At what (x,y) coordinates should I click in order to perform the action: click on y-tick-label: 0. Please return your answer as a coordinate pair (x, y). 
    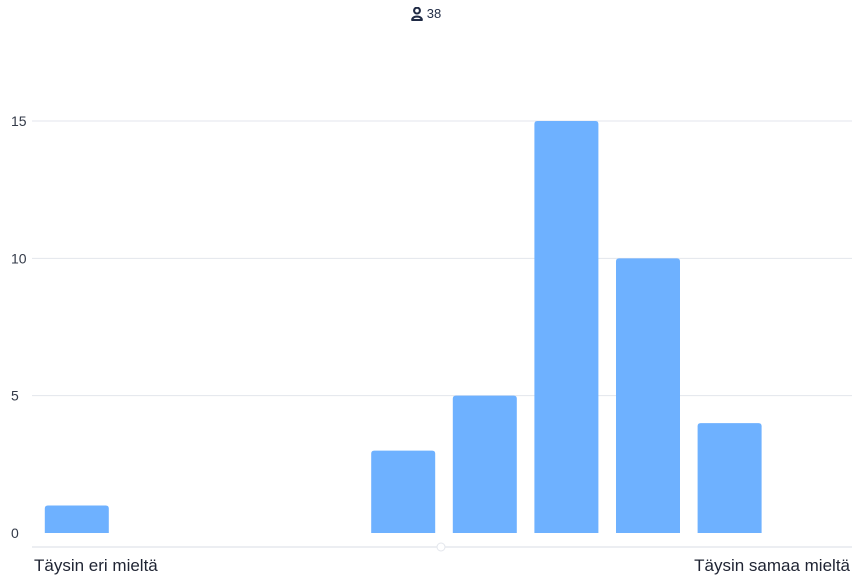
    Looking at the image, I should click on (15, 533).